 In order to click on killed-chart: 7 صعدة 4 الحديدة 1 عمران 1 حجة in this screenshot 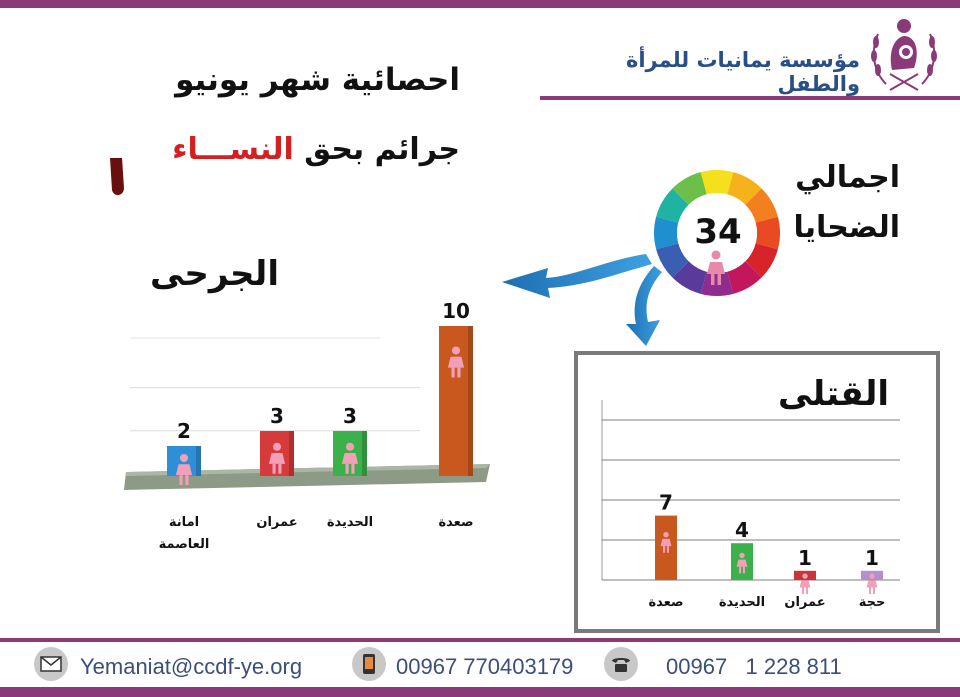, I will do `click(750, 505)`.